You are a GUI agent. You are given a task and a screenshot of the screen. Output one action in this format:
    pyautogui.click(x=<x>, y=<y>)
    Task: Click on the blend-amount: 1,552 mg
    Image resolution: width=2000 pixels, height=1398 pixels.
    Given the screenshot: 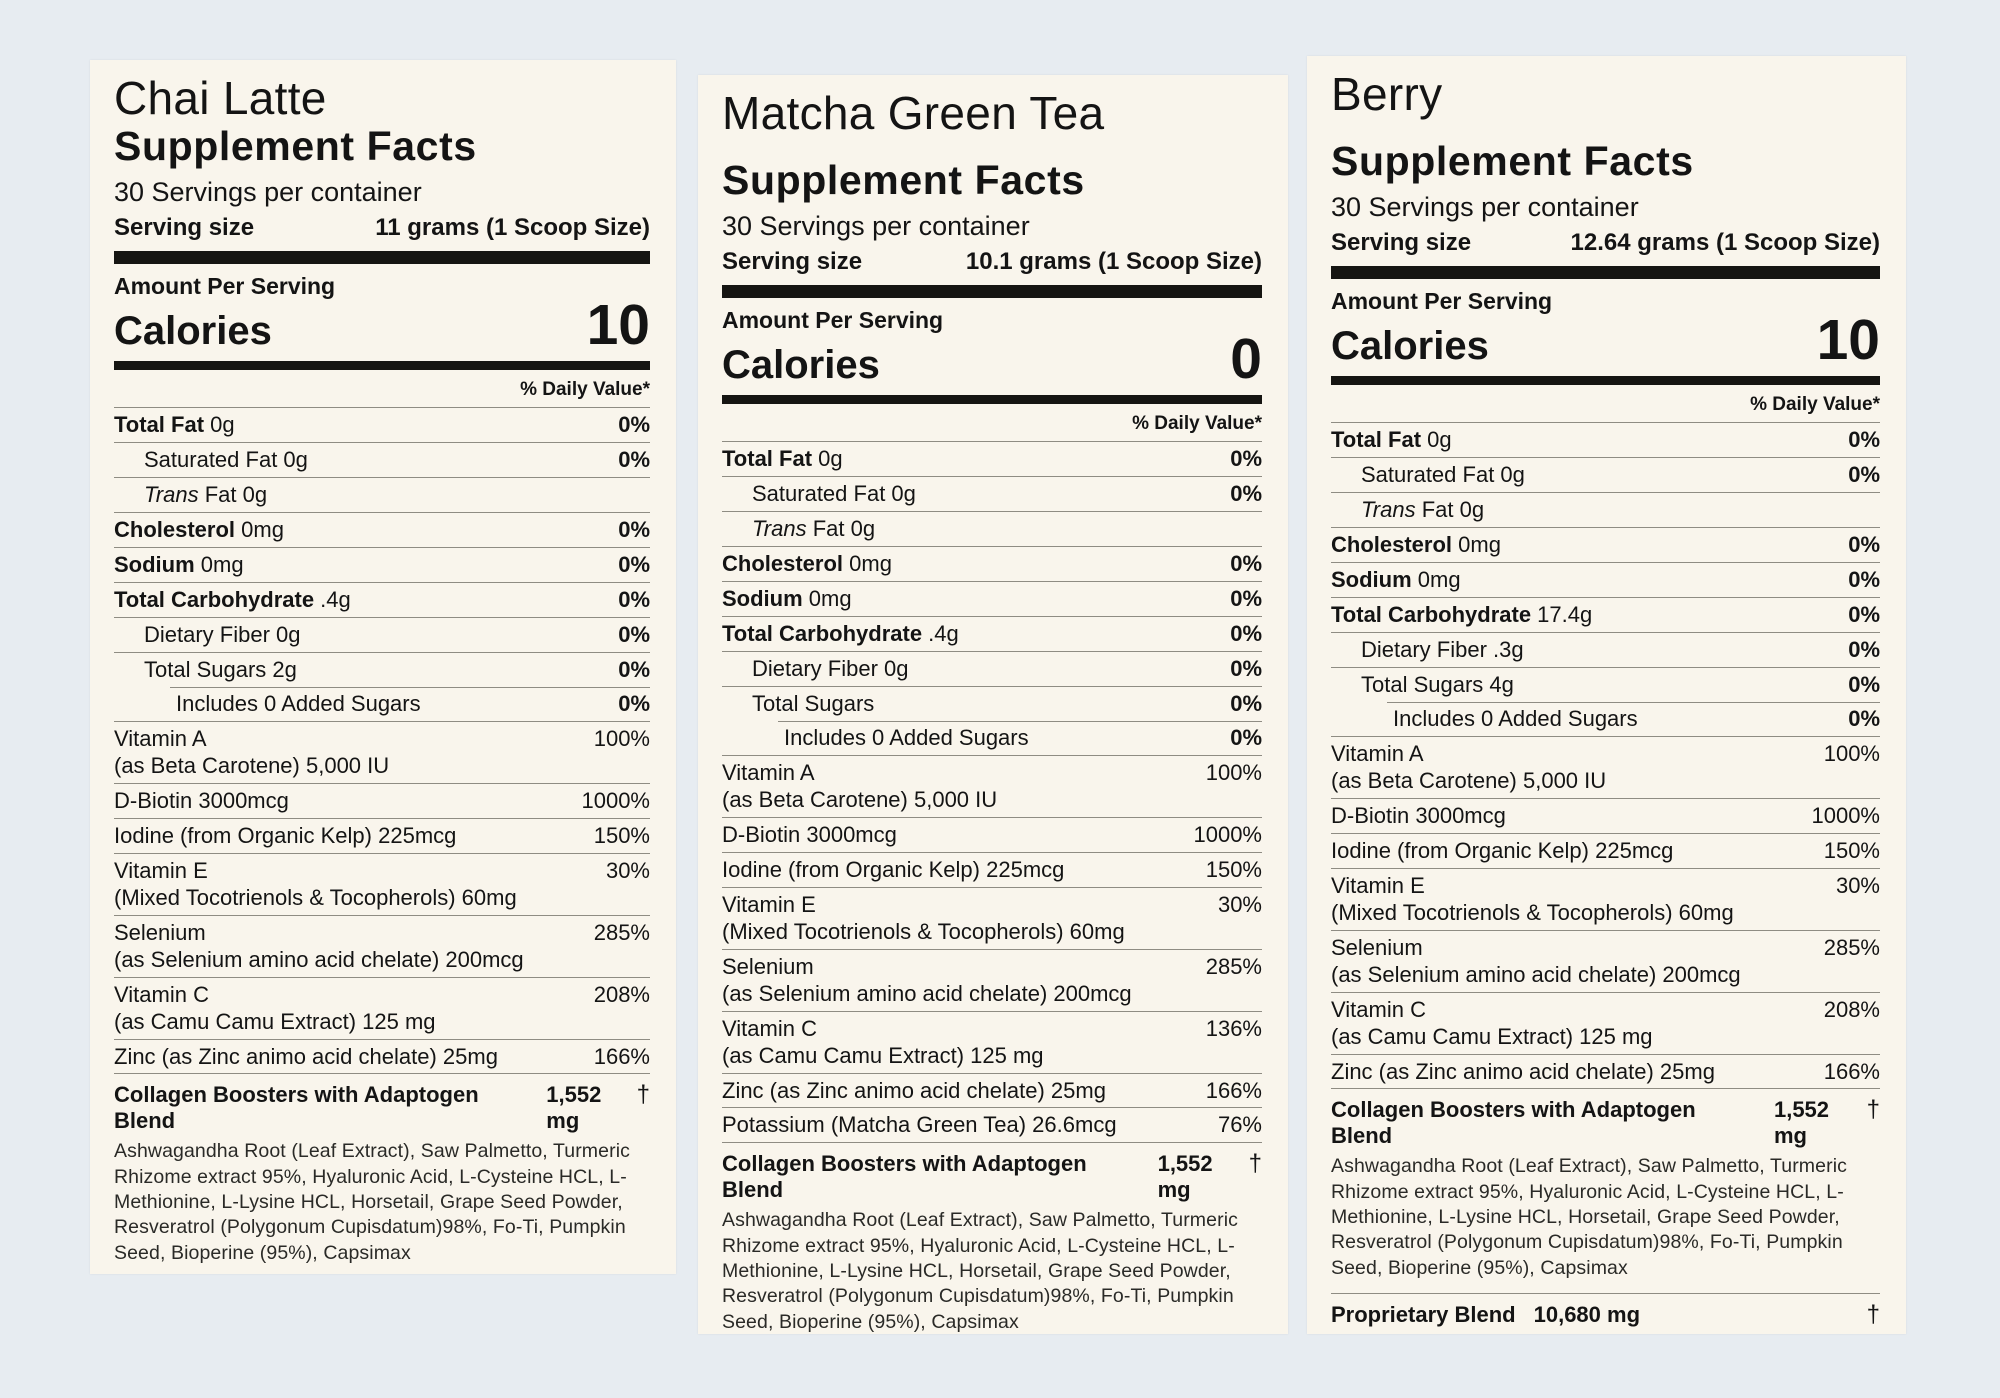 What is the action you would take?
    pyautogui.click(x=1185, y=1177)
    